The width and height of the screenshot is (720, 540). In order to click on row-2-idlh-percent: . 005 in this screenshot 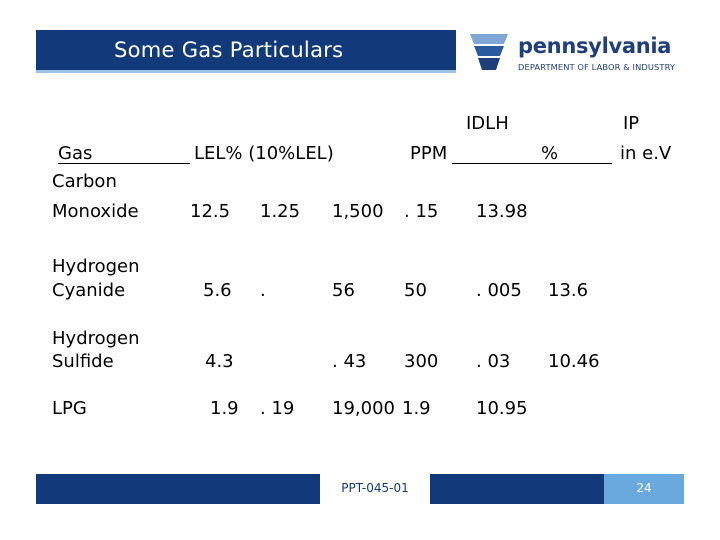, I will do `click(499, 290)`.